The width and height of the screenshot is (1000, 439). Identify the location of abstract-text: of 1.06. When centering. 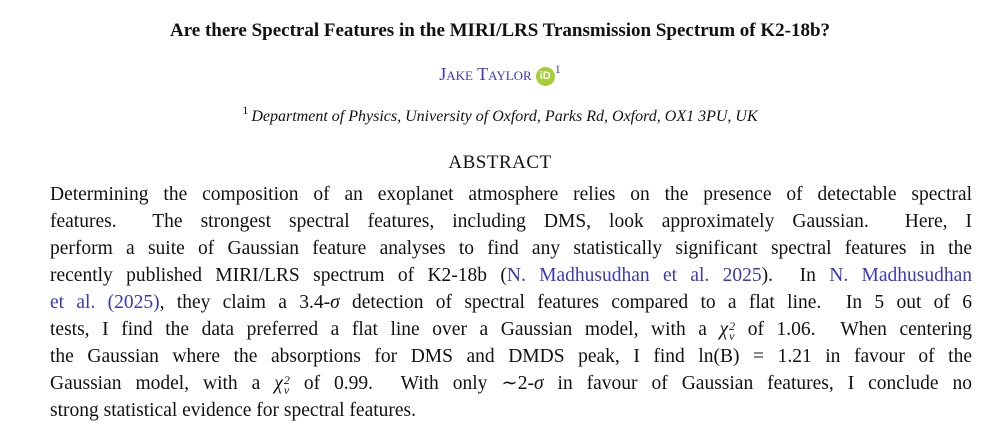
(854, 329).